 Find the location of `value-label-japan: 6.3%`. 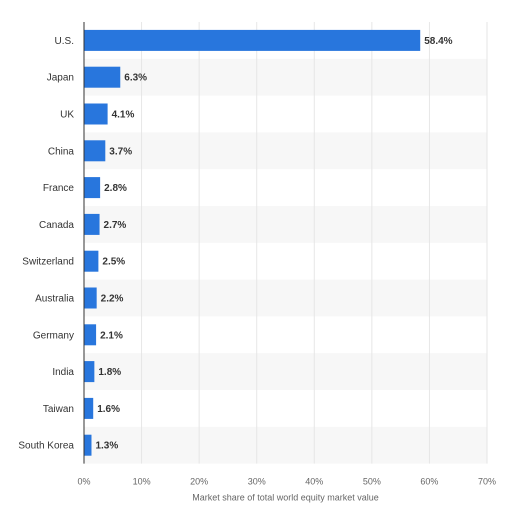

value-label-japan: 6.3% is located at coordinates (135, 78).